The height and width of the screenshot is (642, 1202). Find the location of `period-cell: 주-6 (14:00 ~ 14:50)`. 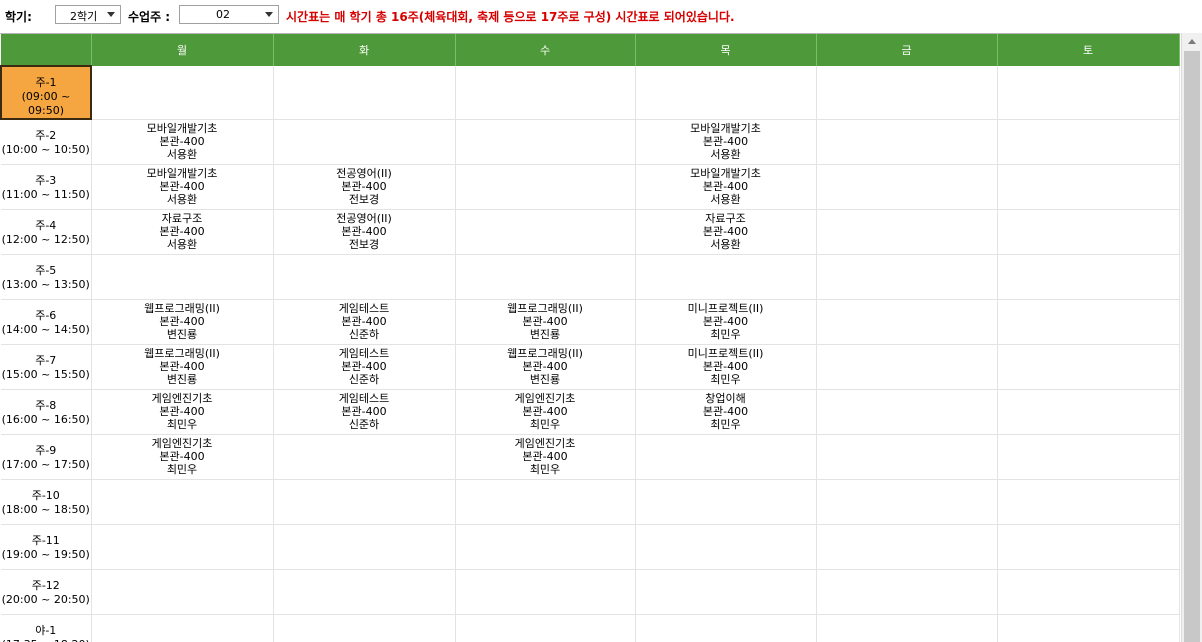

period-cell: 주-6 (14:00 ~ 14:50) is located at coordinates (46, 322).